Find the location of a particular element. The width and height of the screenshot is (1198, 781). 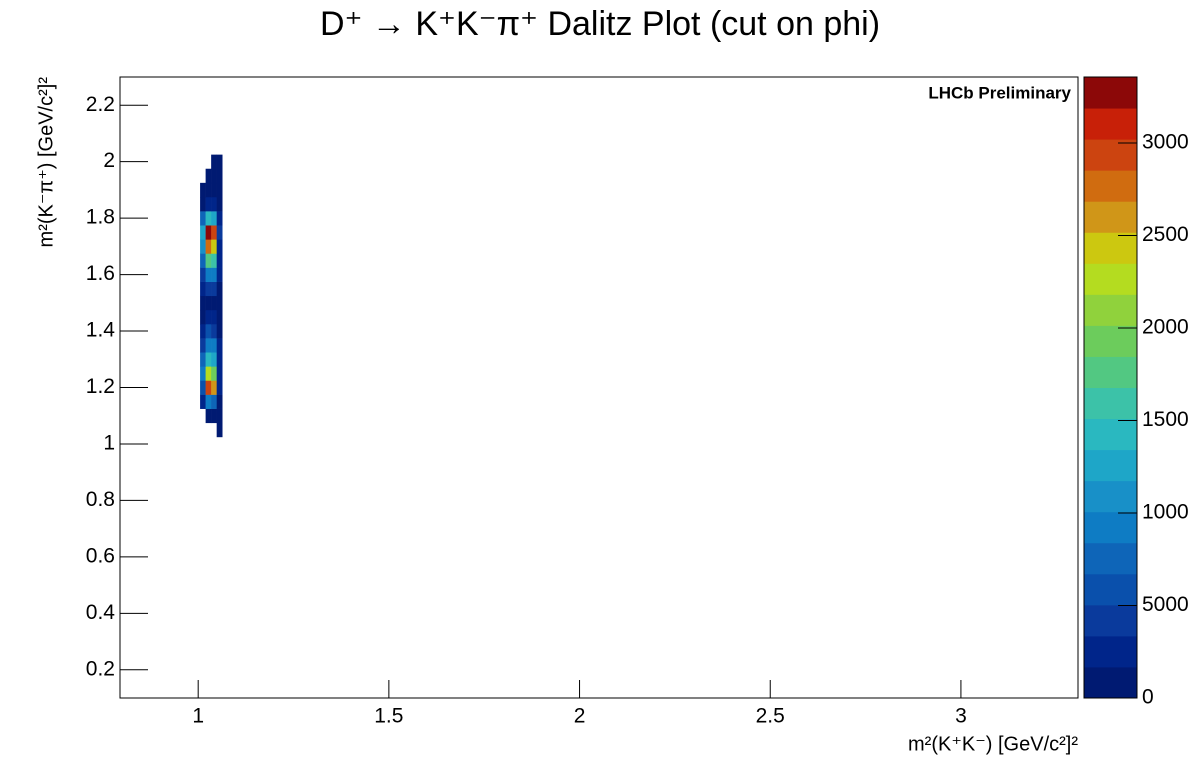

y-tick-label: 0.6 is located at coordinates (100, 555).